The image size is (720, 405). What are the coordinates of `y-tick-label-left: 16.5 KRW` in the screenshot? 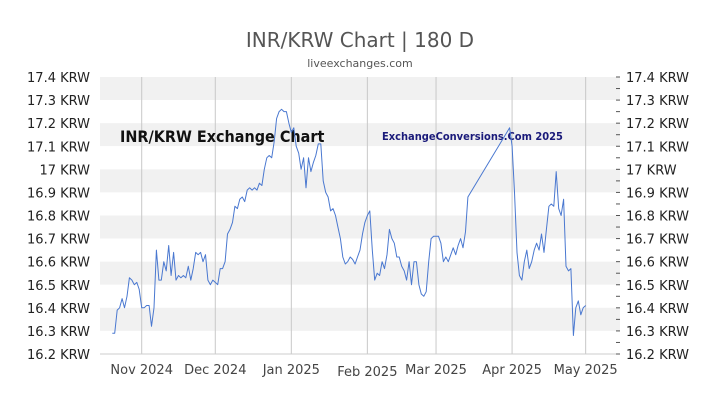 It's located at (58, 286).